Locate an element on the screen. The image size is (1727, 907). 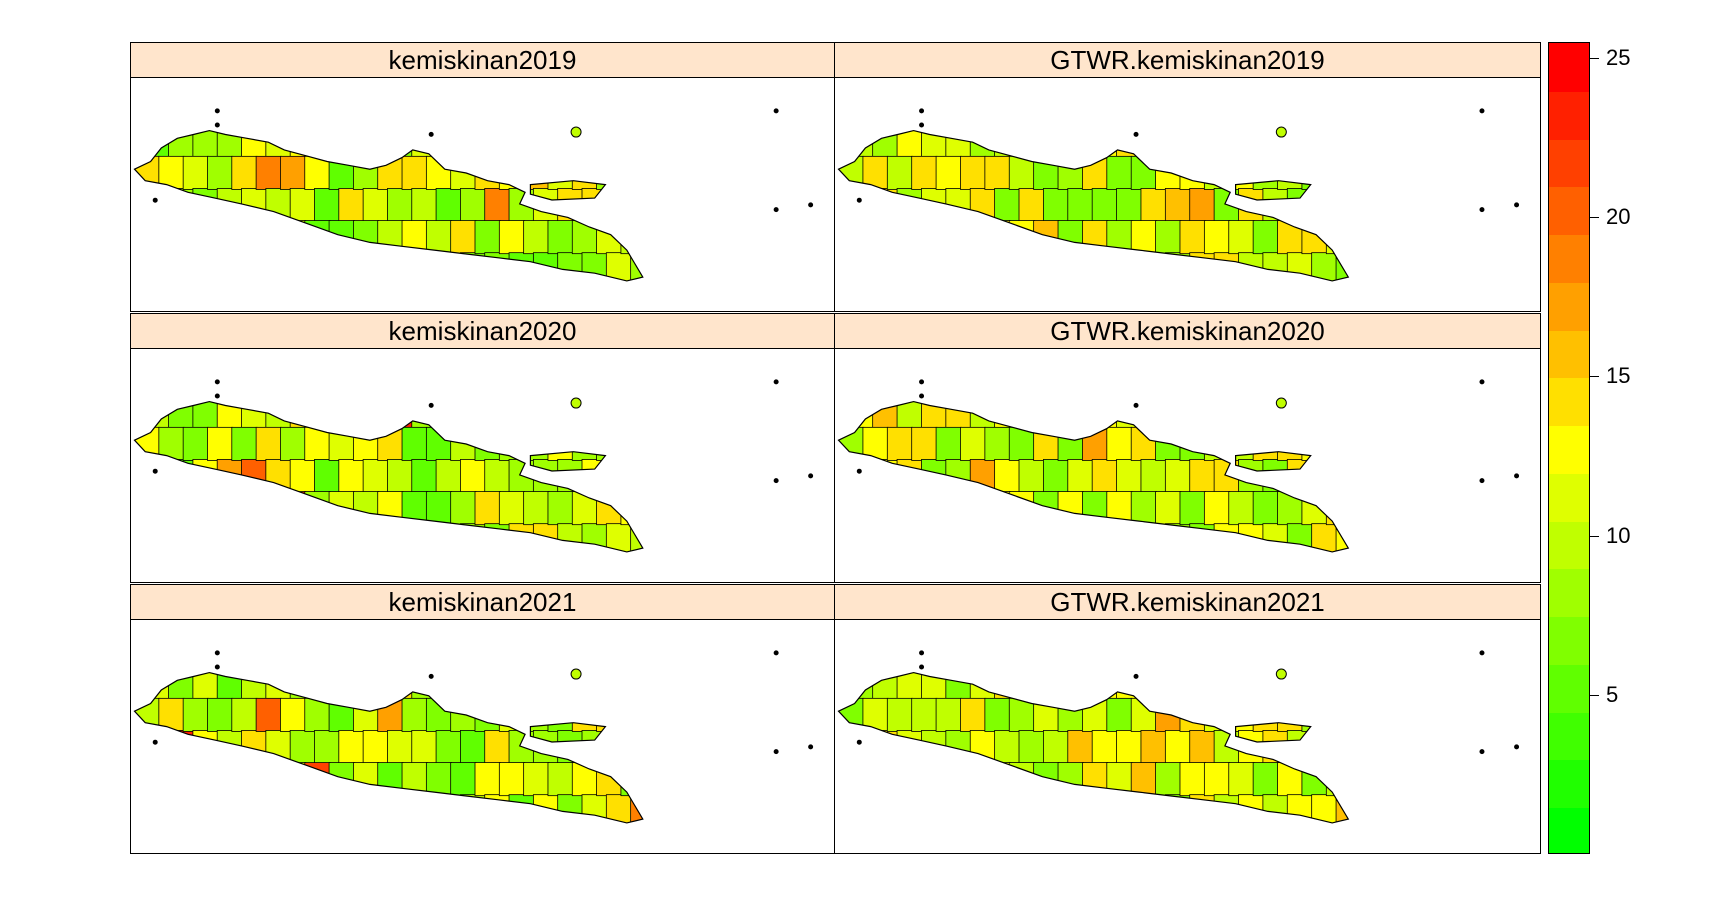
panel-strip-title: kemiskinan2019 is located at coordinates (482, 60).